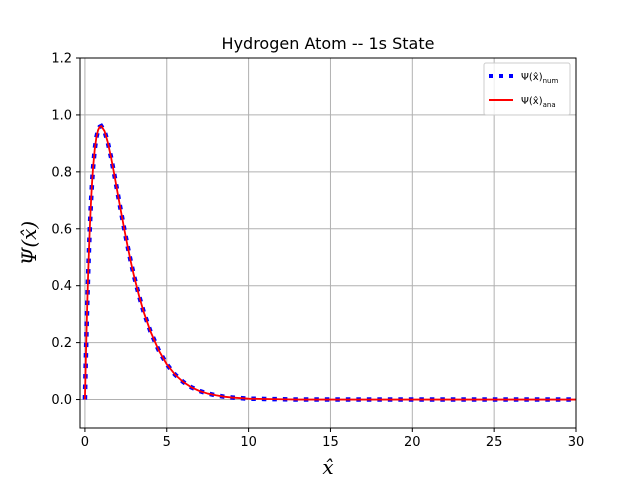 The width and height of the screenshot is (640, 480). Describe the element at coordinates (551, 81) in the screenshot. I see `legend-label-num-sub: num` at that location.